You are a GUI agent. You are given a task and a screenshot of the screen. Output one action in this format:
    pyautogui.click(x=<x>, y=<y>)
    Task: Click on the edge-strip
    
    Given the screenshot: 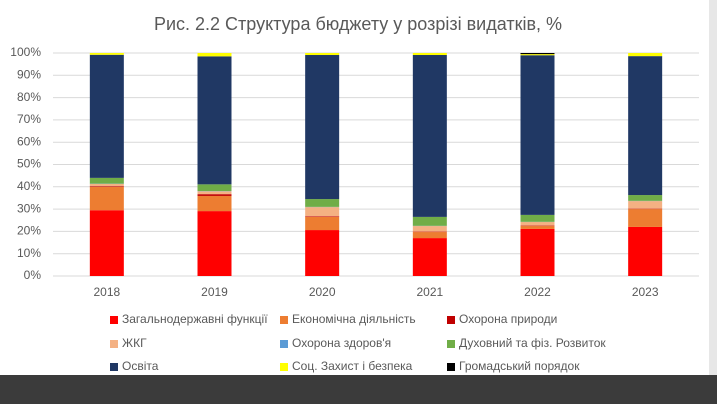 What is the action you would take?
    pyautogui.click(x=713, y=187)
    